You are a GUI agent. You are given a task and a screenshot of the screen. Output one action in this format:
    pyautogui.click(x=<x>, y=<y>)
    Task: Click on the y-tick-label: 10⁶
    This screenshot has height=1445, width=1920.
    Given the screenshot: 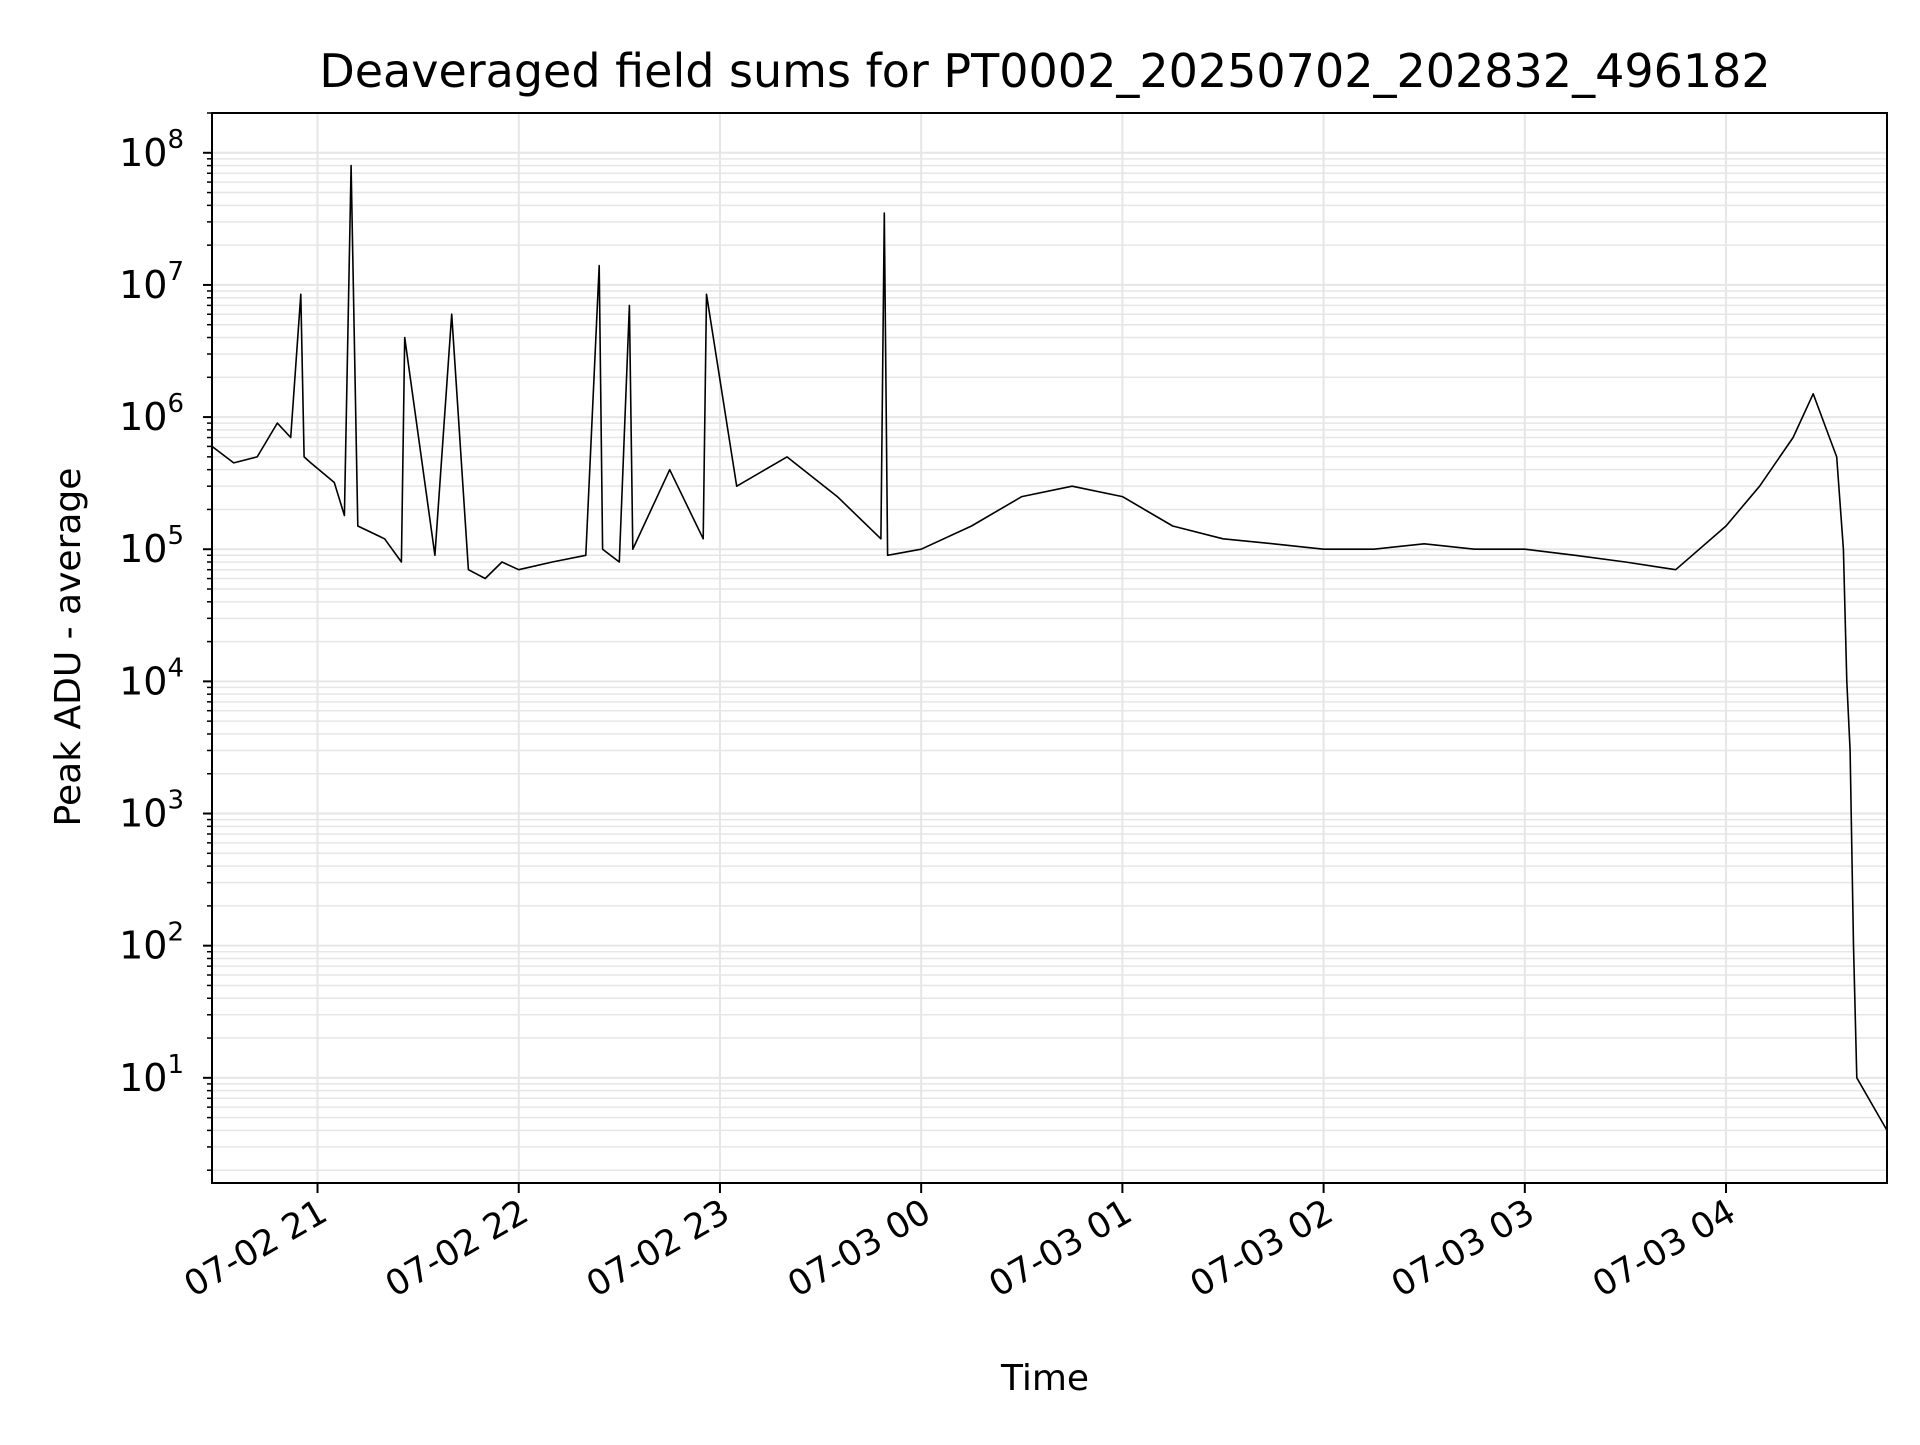 What is the action you would take?
    pyautogui.click(x=151, y=414)
    